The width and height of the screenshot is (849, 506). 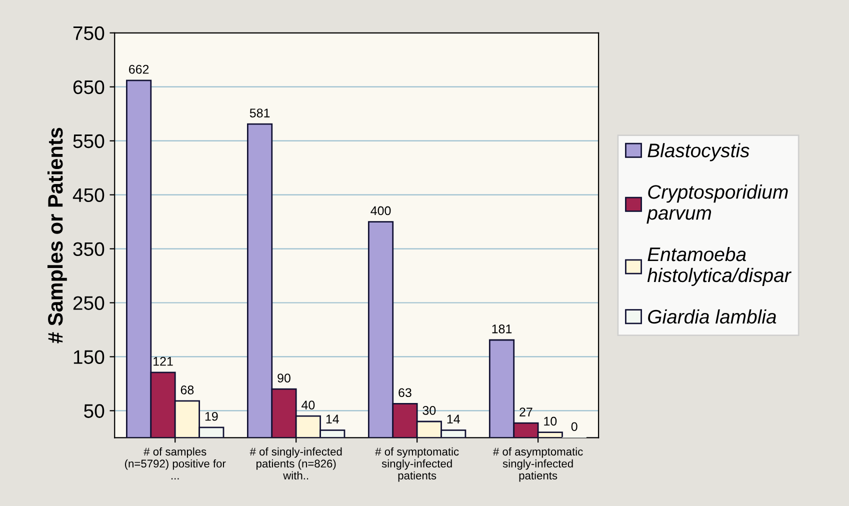 What do you see at coordinates (88, 33) in the screenshot?
I see `y-tick-label: 750` at bounding box center [88, 33].